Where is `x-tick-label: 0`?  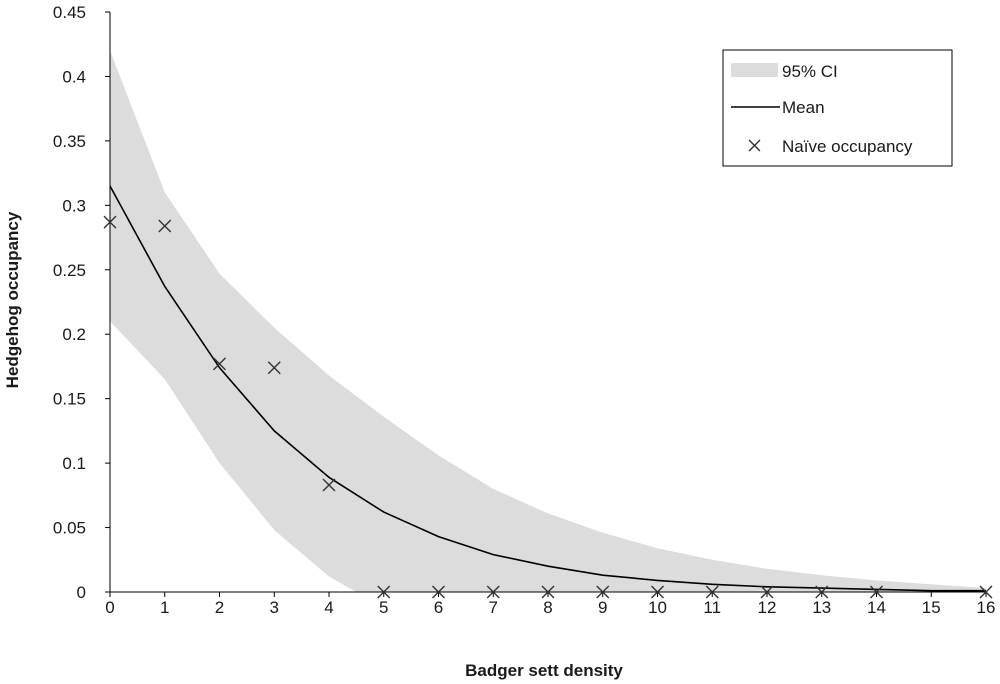
x-tick-label: 0 is located at coordinates (109, 607).